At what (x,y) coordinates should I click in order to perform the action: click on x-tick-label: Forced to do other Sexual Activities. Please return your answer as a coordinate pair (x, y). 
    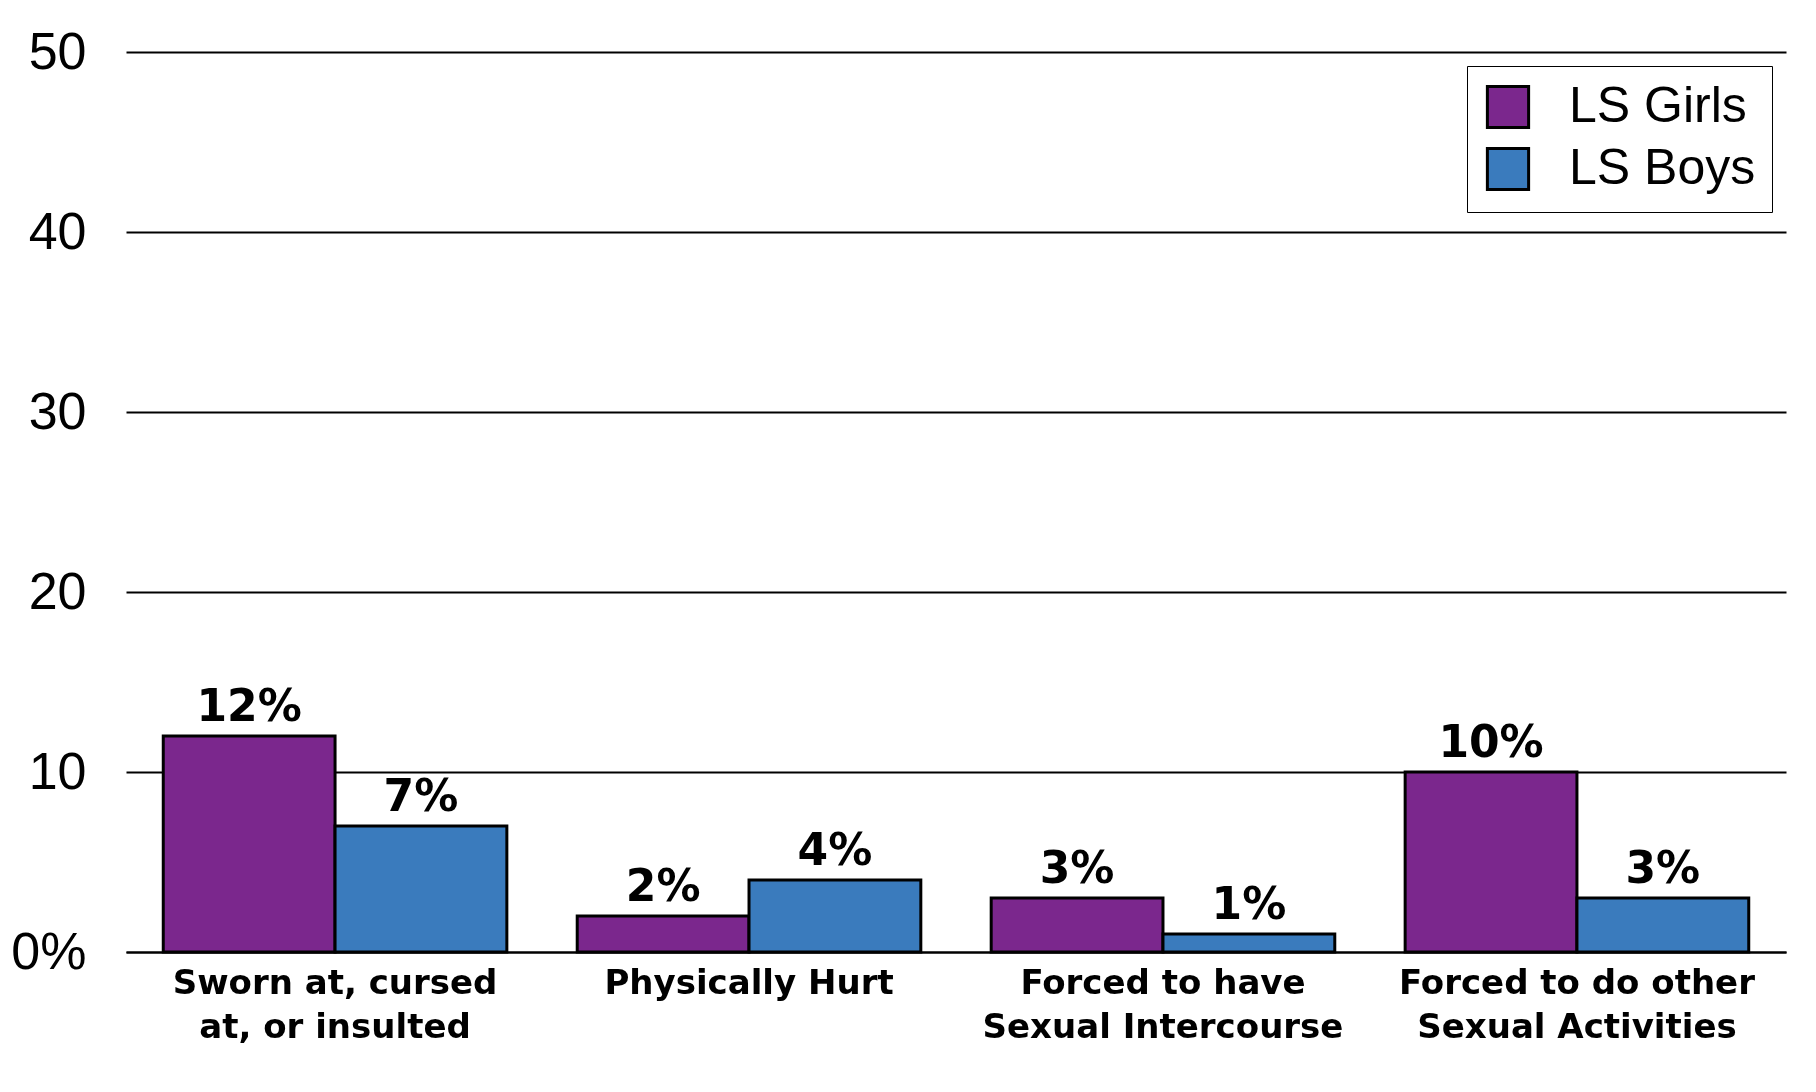
    Looking at the image, I should click on (1577, 1003).